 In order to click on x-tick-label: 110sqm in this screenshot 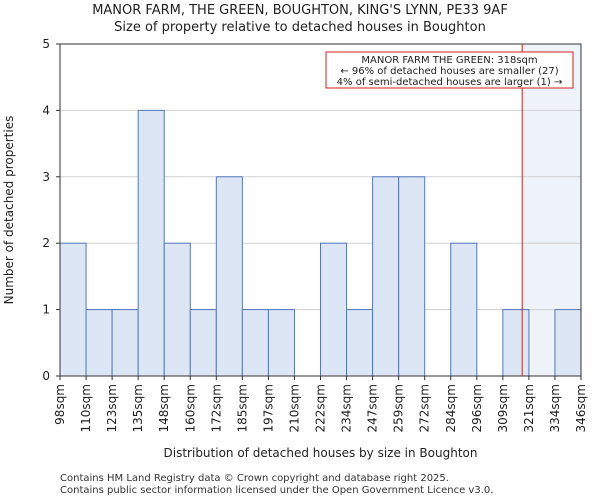, I will do `click(86, 408)`.